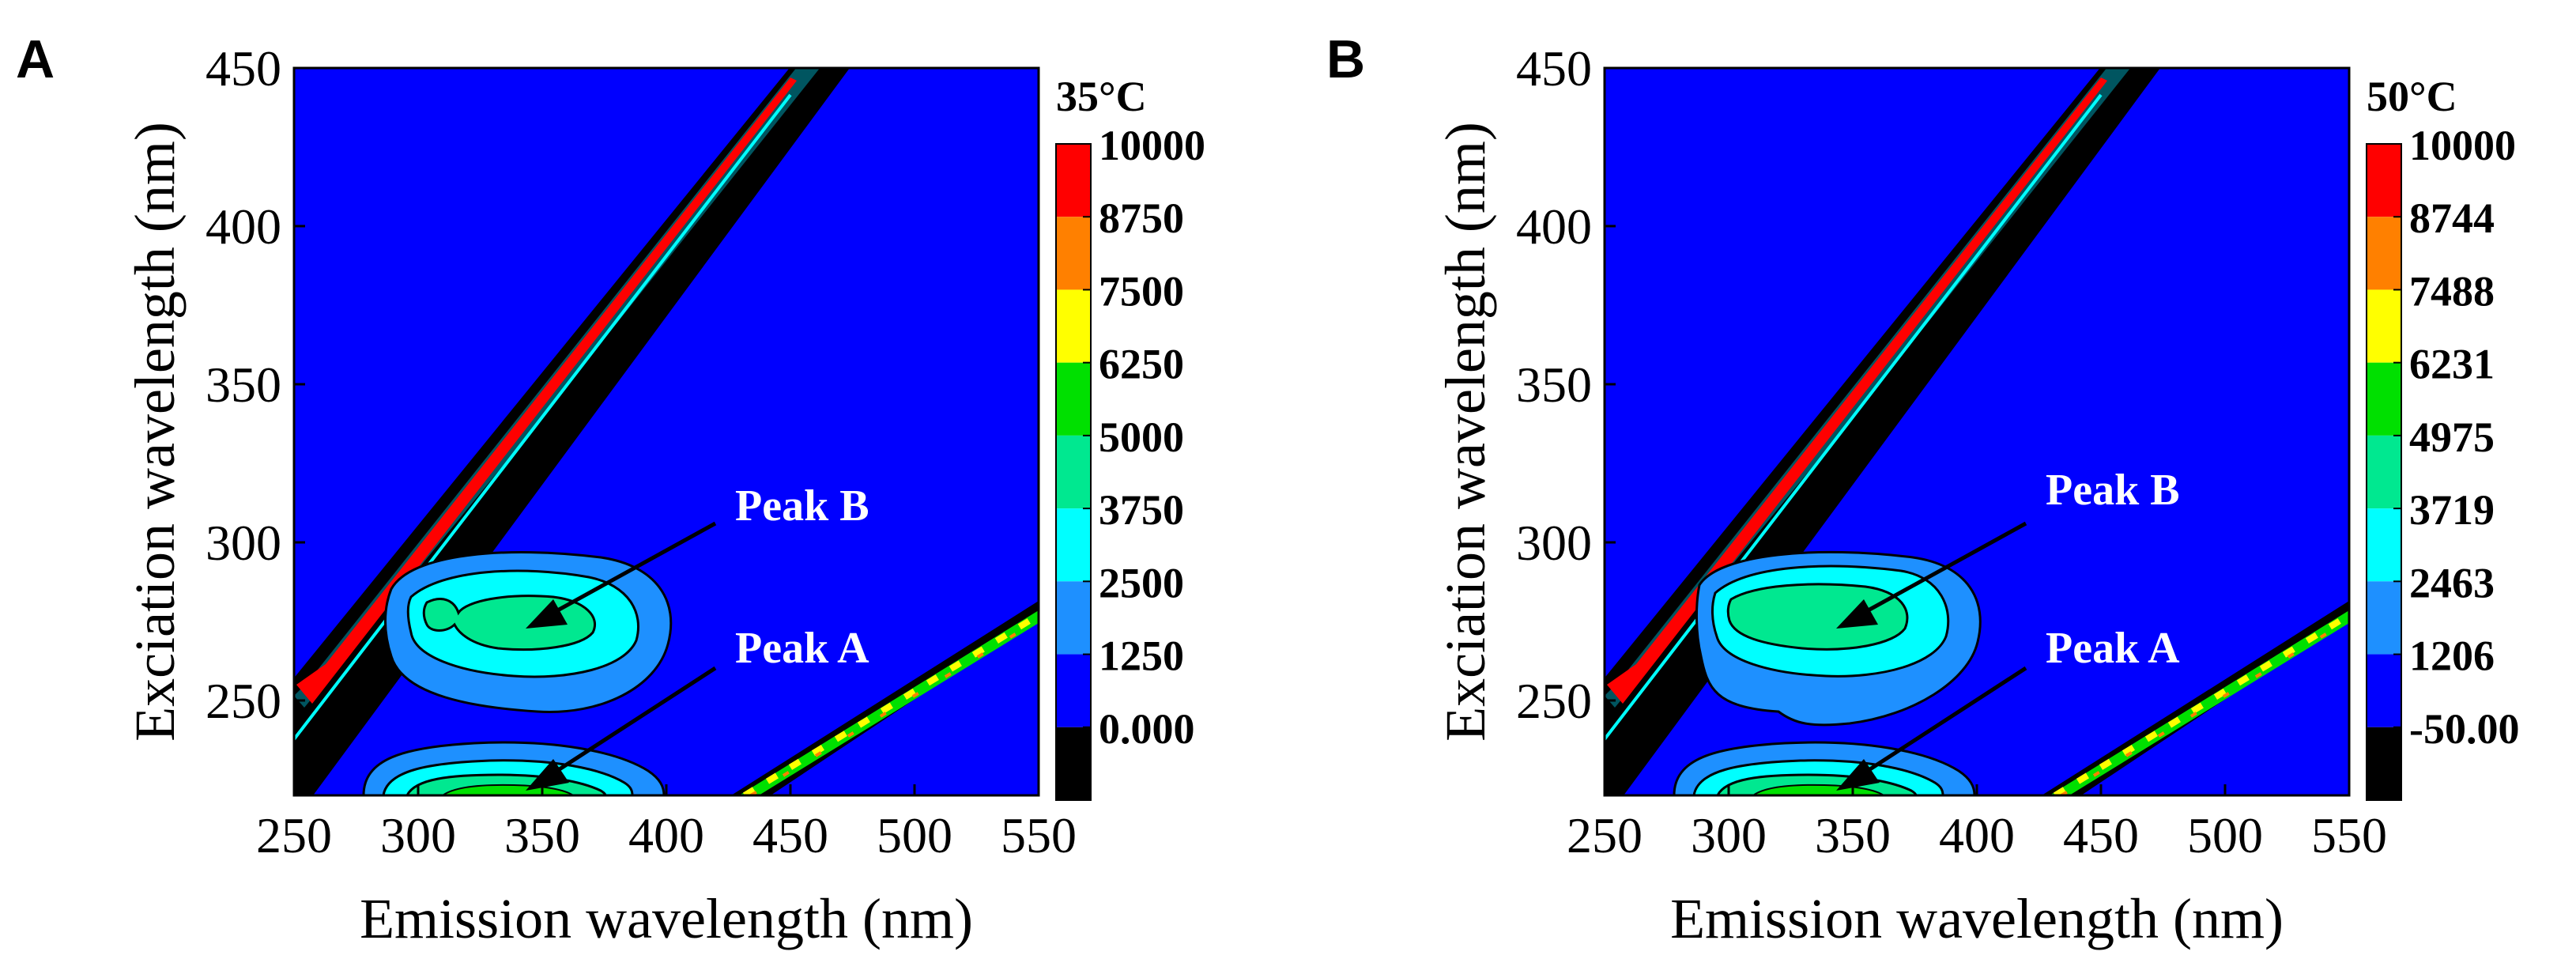 This screenshot has height=978, width=2576. I want to click on colorbar-label: 3719, so click(2452, 510).